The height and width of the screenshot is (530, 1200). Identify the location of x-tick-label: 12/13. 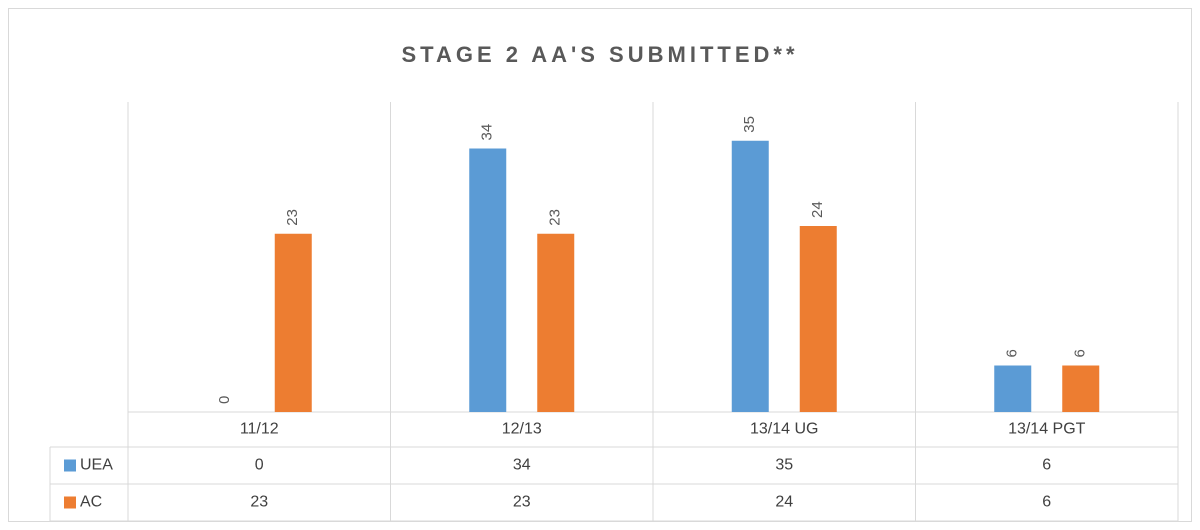
(522, 429).